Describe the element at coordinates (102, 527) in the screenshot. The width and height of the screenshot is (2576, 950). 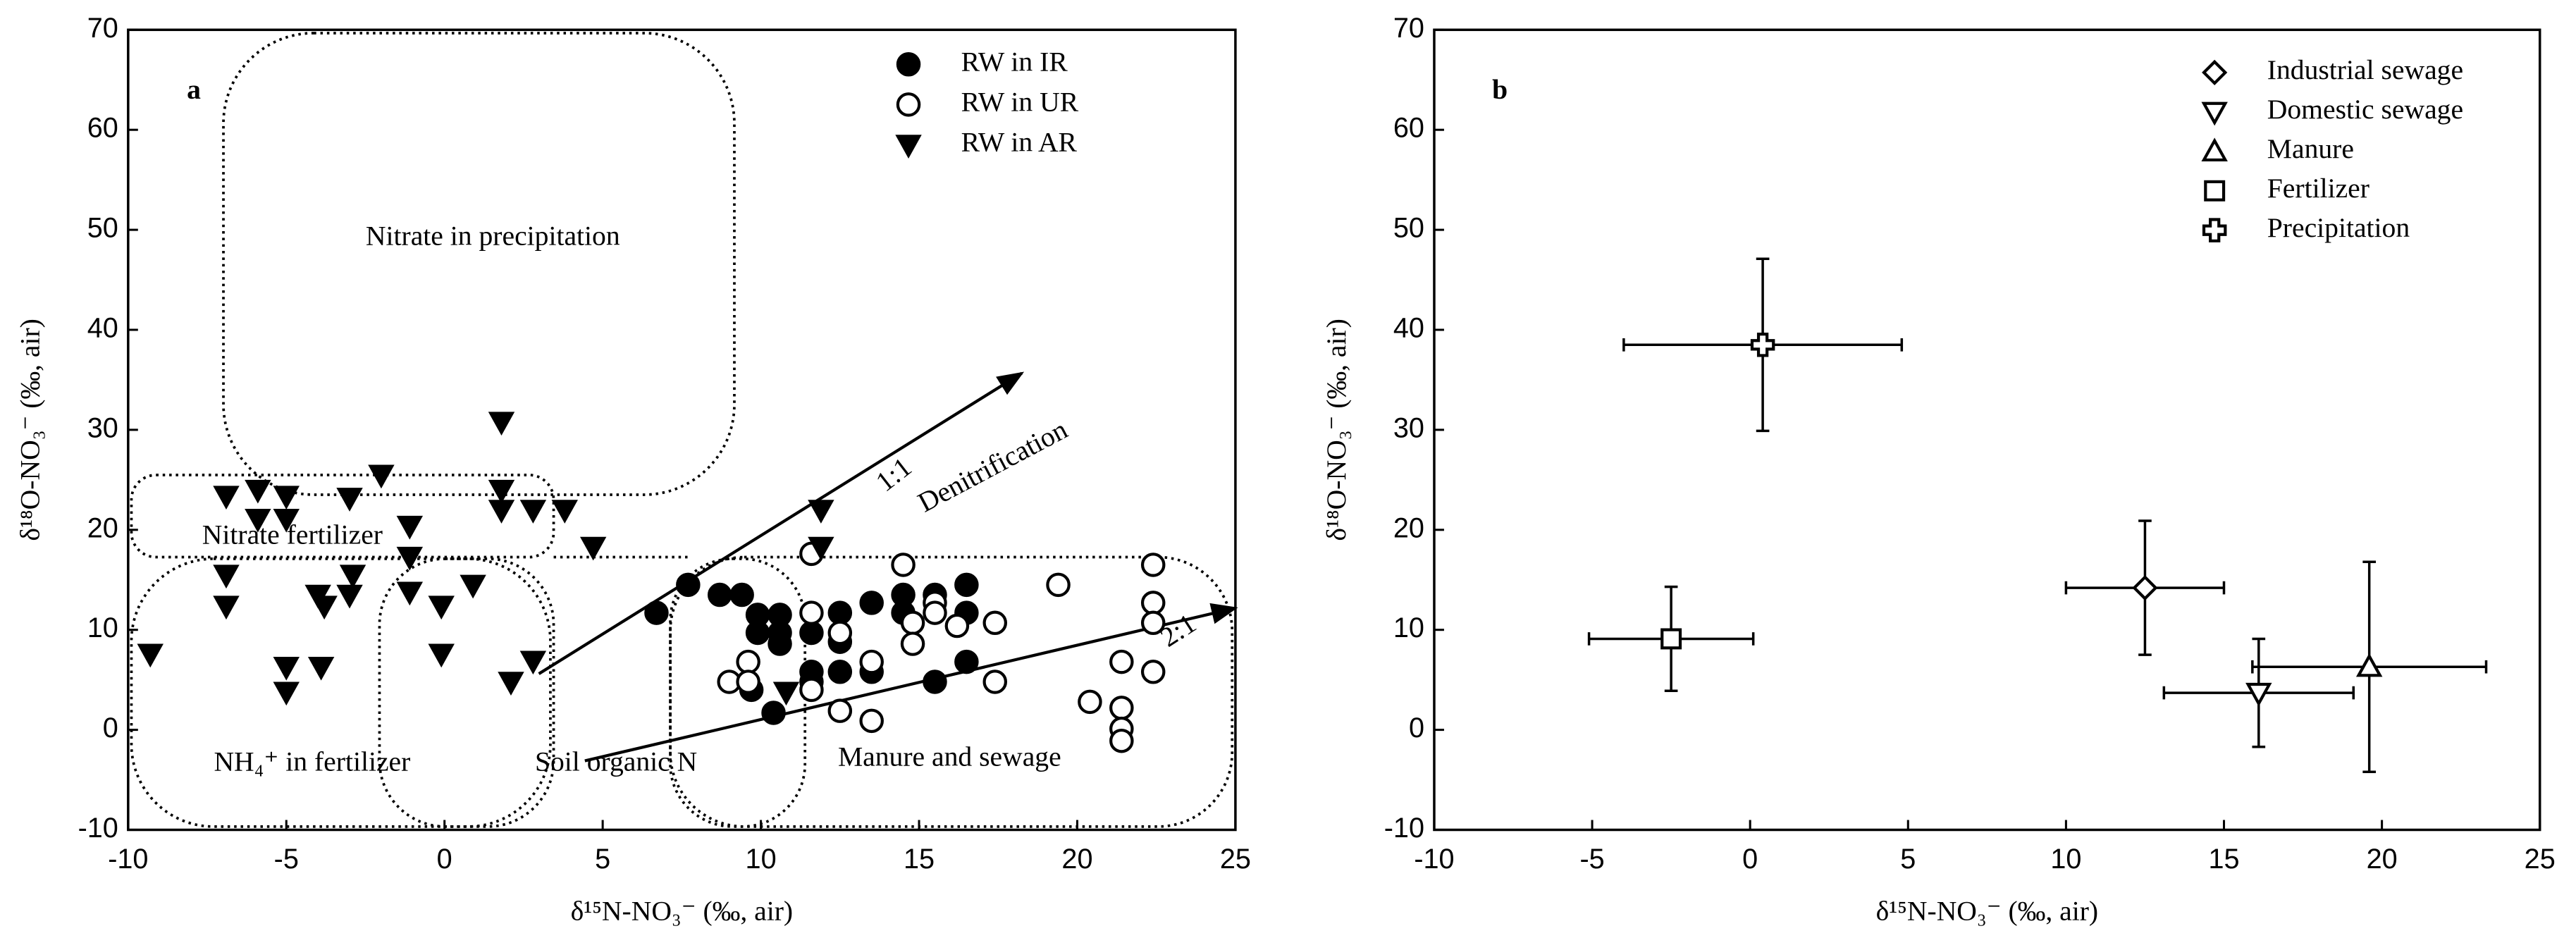
I see `y-tick-label: 20` at that location.